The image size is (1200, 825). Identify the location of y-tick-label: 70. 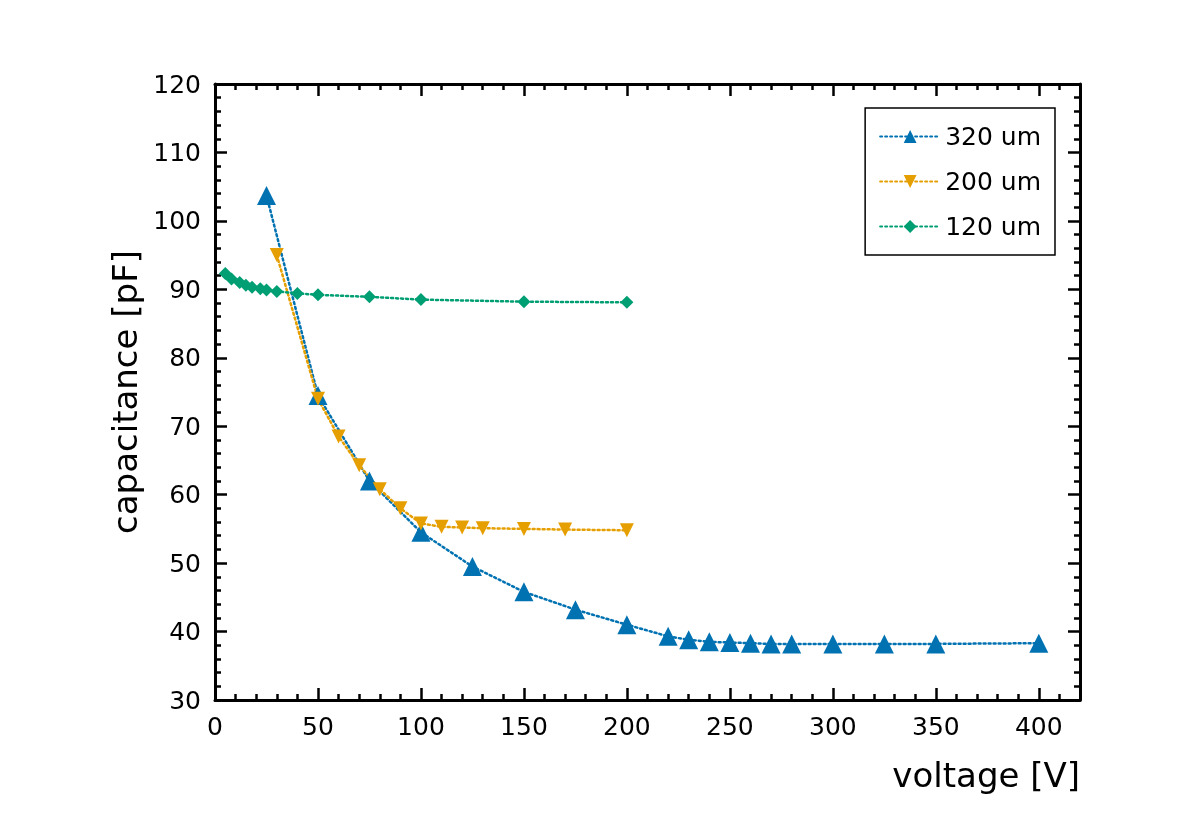
(185, 426).